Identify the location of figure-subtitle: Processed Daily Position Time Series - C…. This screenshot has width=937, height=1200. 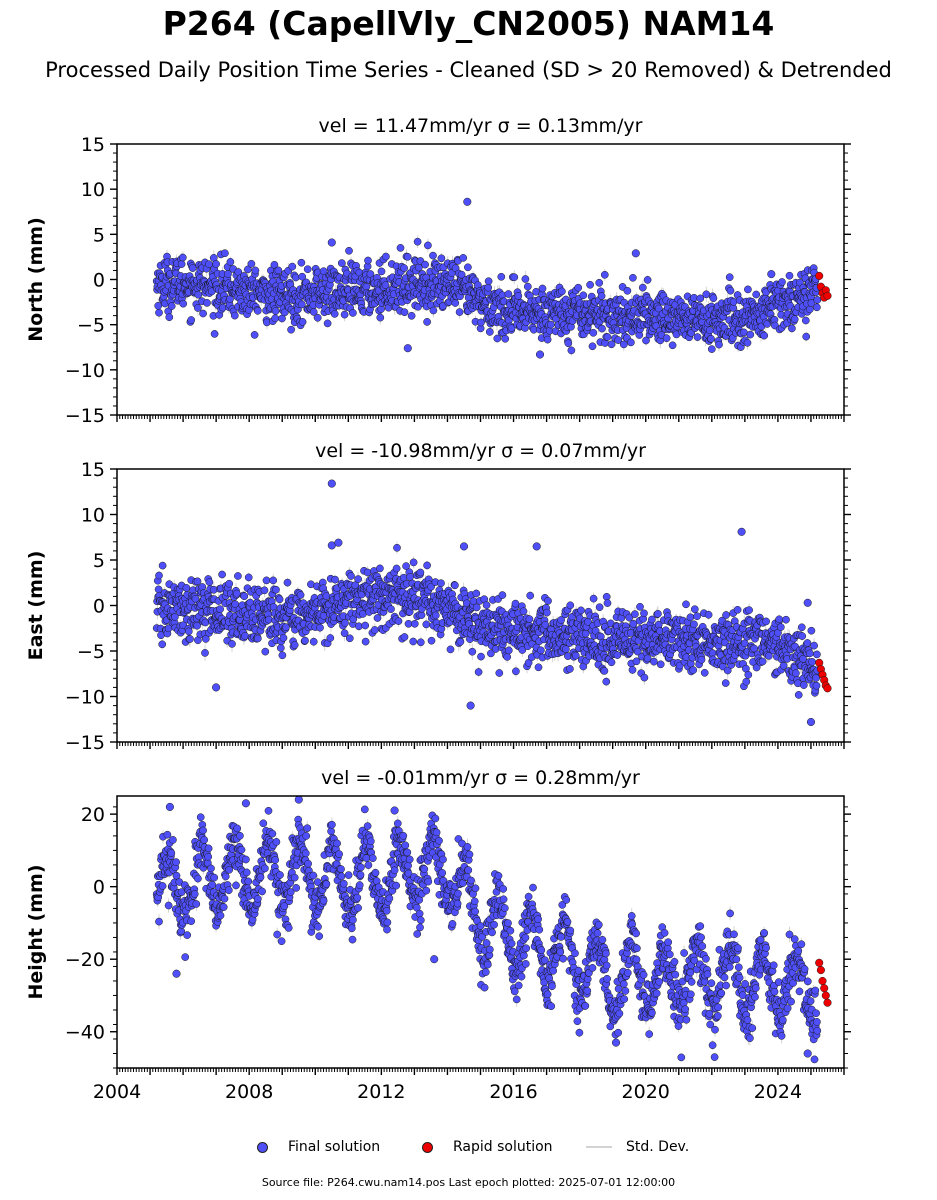
(468, 70).